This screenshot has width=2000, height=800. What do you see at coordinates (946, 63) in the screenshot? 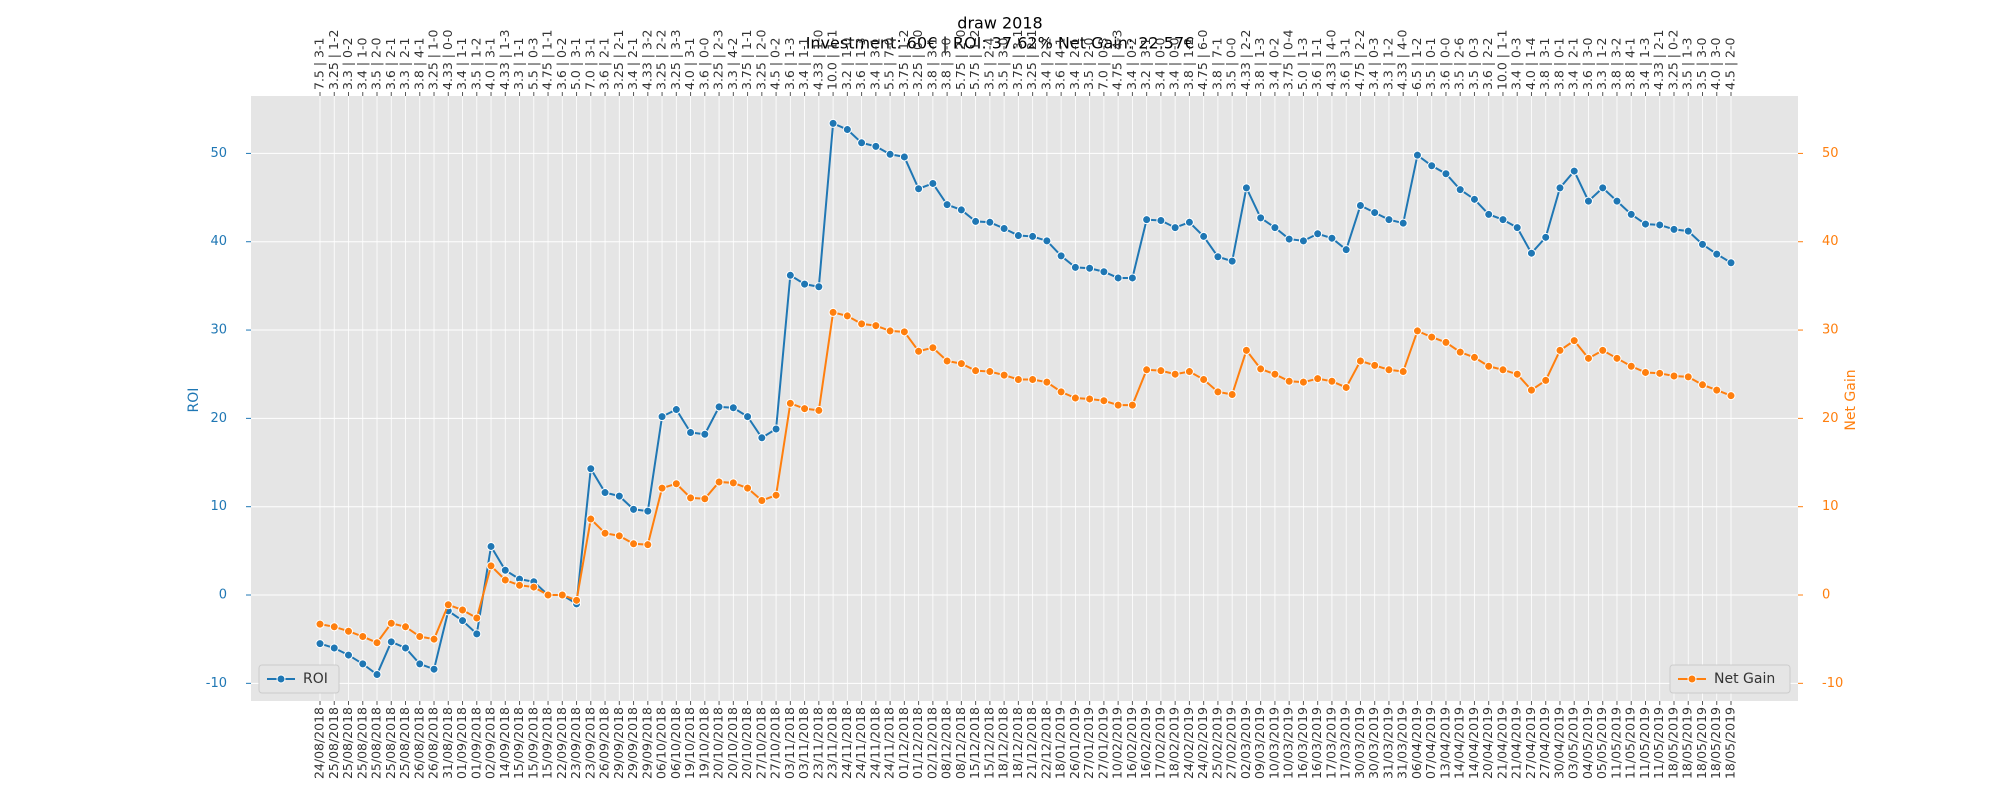
I see `x2-tick-label: 3.8 | 3-0` at bounding box center [946, 63].